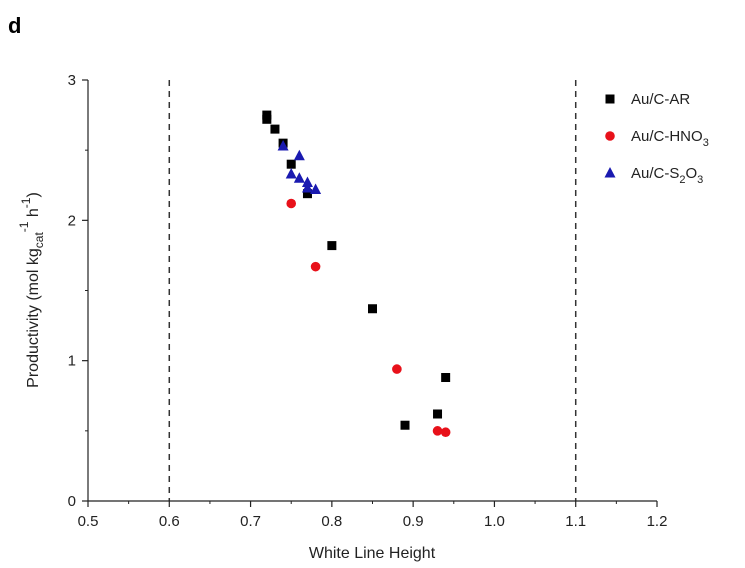 Image resolution: width=745 pixels, height=568 pixels. What do you see at coordinates (72, 220) in the screenshot?
I see `y-tick-label: 2` at bounding box center [72, 220].